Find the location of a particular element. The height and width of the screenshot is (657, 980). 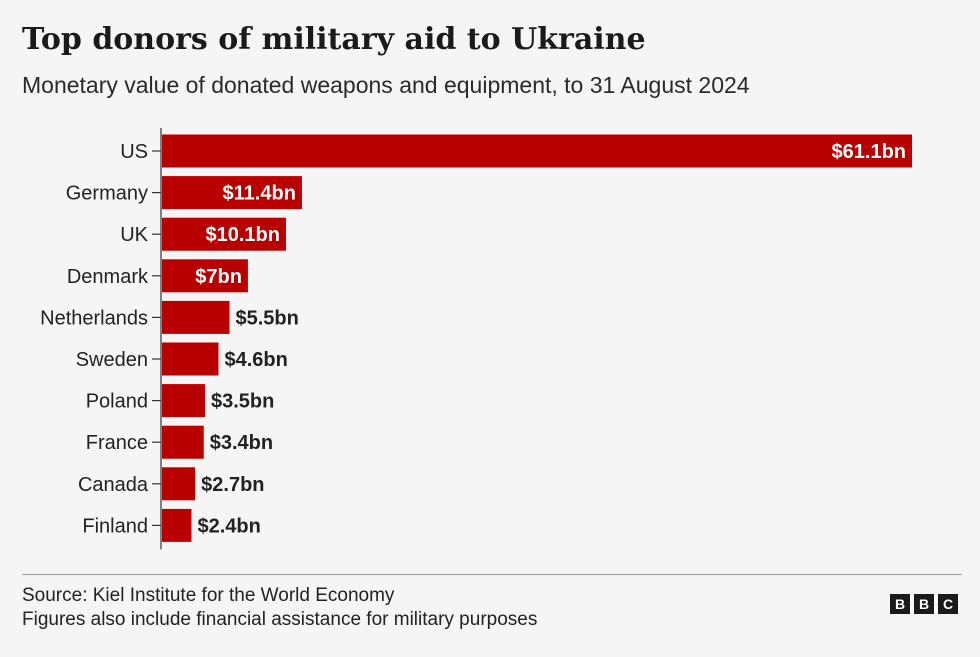

logo-letter-b2: B is located at coordinates (924, 604).